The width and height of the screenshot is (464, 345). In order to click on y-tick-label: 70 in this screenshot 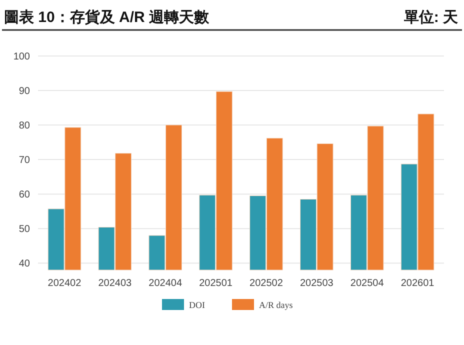, I will do `click(24, 160)`.